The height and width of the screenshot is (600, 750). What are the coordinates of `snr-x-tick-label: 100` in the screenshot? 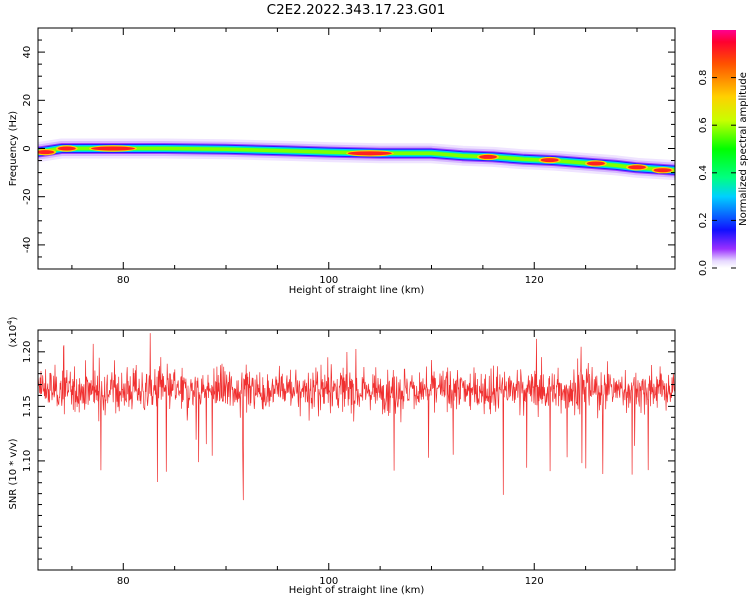 It's located at (328, 581).